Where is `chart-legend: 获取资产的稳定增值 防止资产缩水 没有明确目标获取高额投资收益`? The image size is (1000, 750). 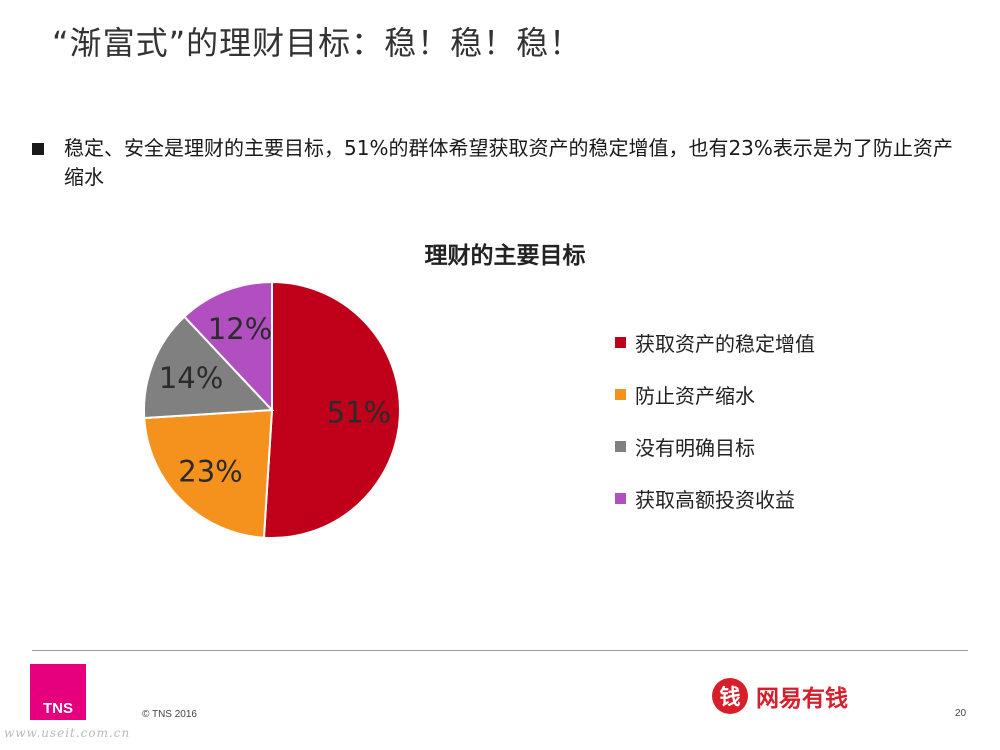
chart-legend: 获取资产的稳定增值 防止资产缩水 没有明确目标获取高额投资收益 is located at coordinates (715, 420).